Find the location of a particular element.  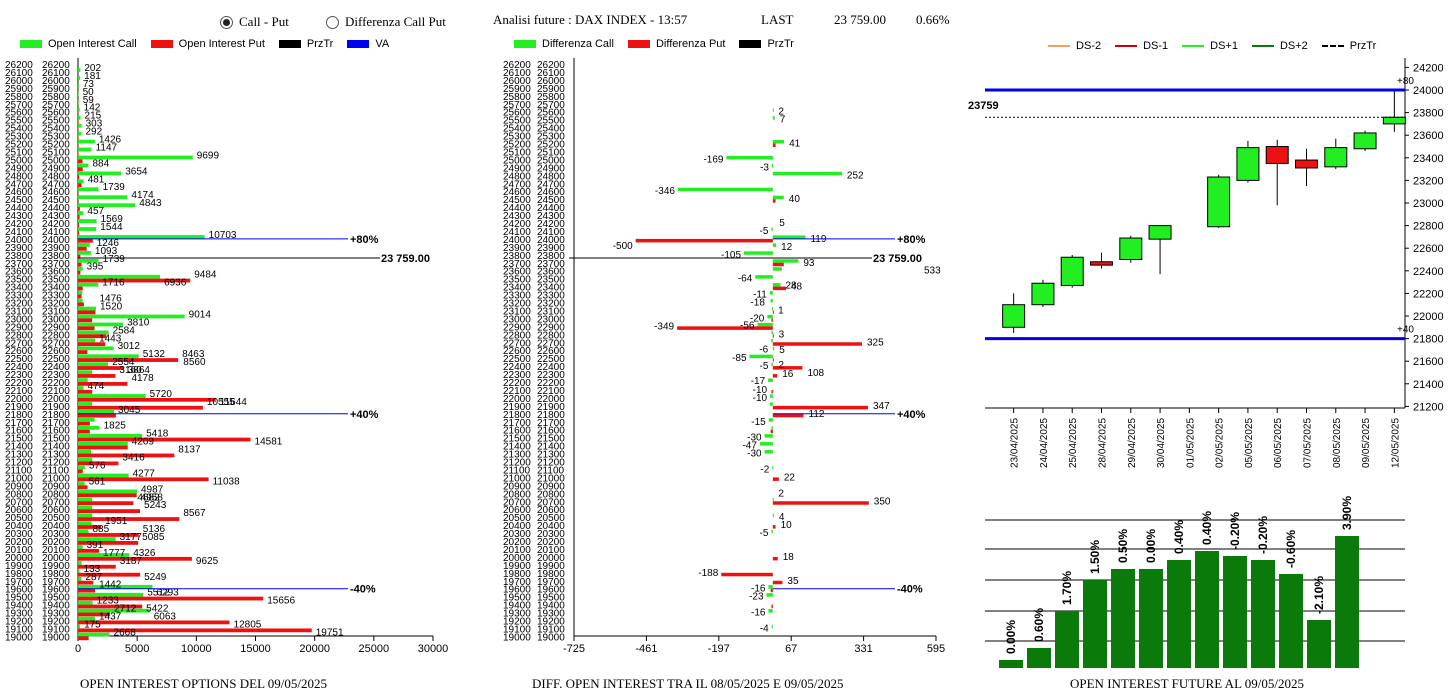

strike-tick-label: 25300 is located at coordinates (19, 137).